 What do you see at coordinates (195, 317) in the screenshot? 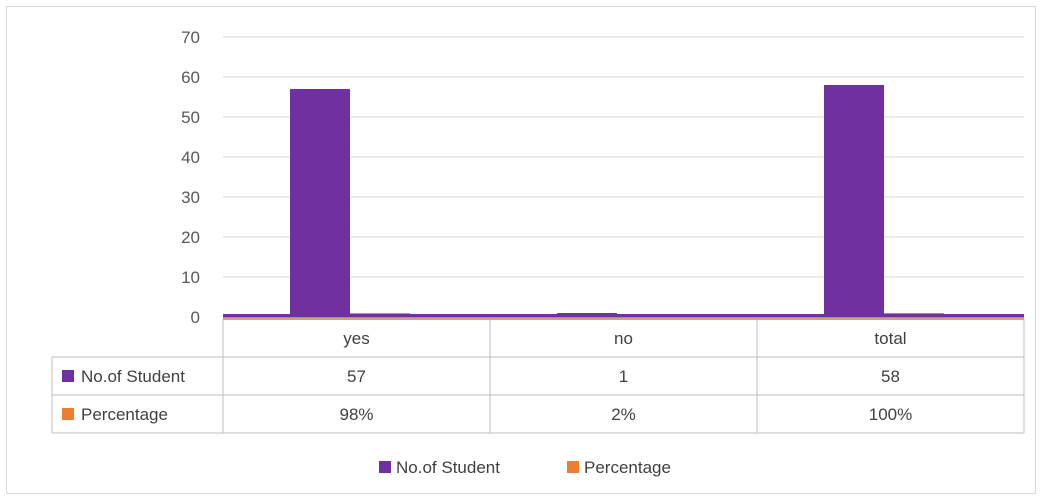
I see `y-tick-label: 0` at bounding box center [195, 317].